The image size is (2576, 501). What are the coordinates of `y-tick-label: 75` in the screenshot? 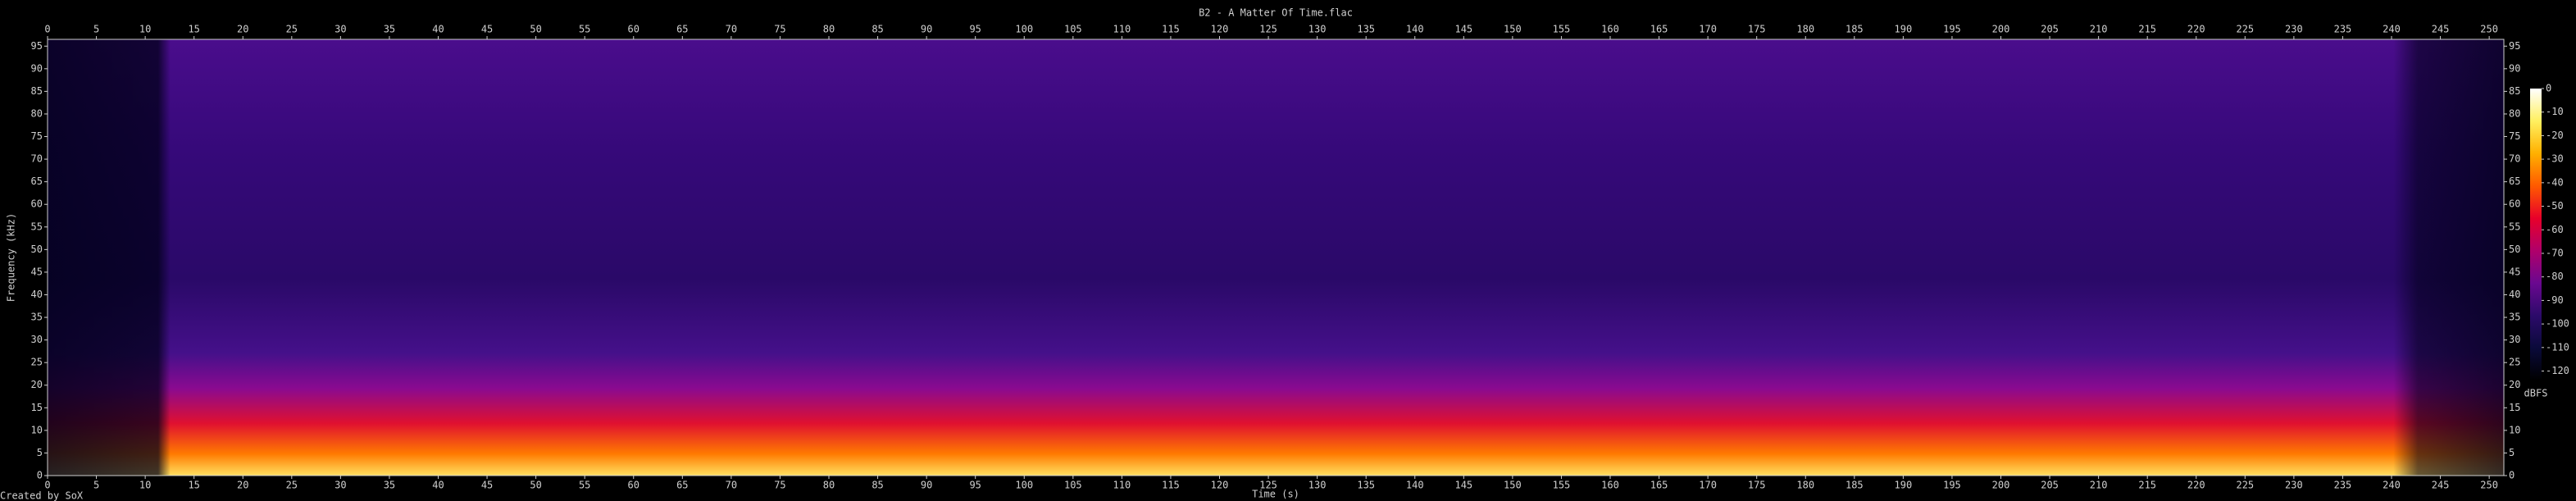 It's located at (37, 136).